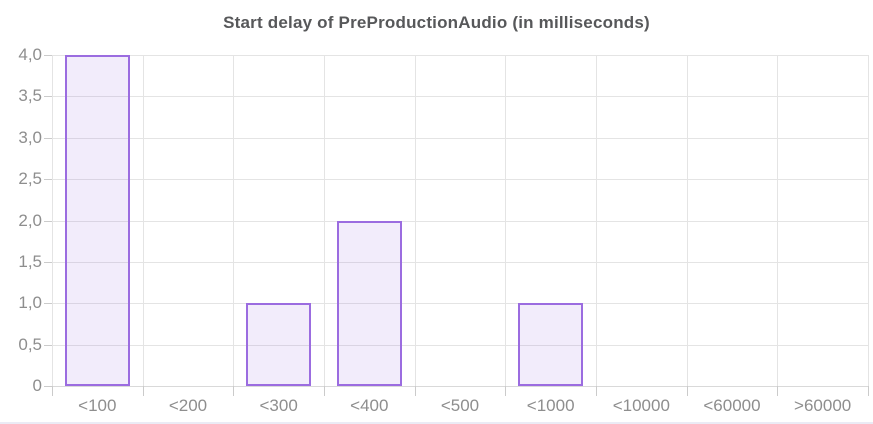 Image resolution: width=873 pixels, height=424 pixels. I want to click on bar-<1000, so click(551, 344).